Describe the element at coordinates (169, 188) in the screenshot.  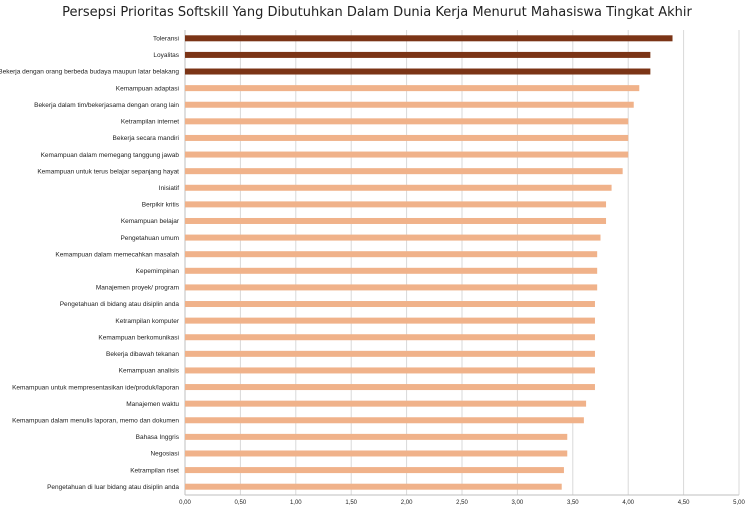
I see `category-label: Inisiatif` at that location.